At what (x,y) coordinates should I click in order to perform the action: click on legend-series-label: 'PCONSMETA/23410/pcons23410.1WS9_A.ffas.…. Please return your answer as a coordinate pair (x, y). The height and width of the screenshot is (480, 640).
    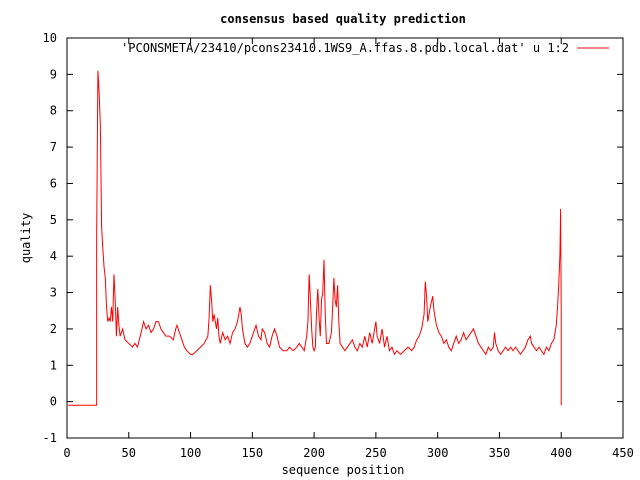
    Looking at the image, I should click on (345, 48).